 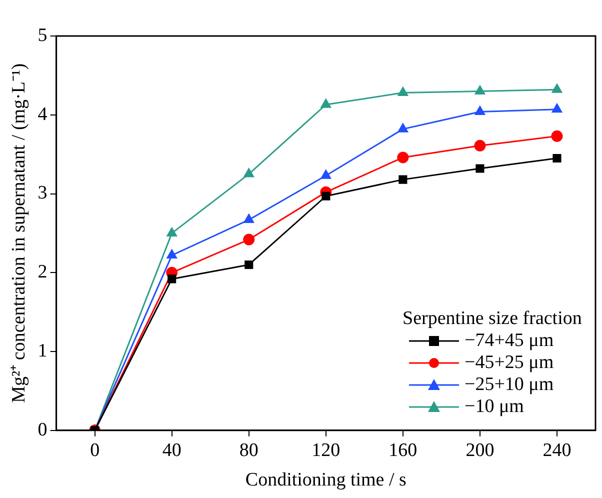 I want to click on x-tick-label: 120, so click(x=326, y=450).